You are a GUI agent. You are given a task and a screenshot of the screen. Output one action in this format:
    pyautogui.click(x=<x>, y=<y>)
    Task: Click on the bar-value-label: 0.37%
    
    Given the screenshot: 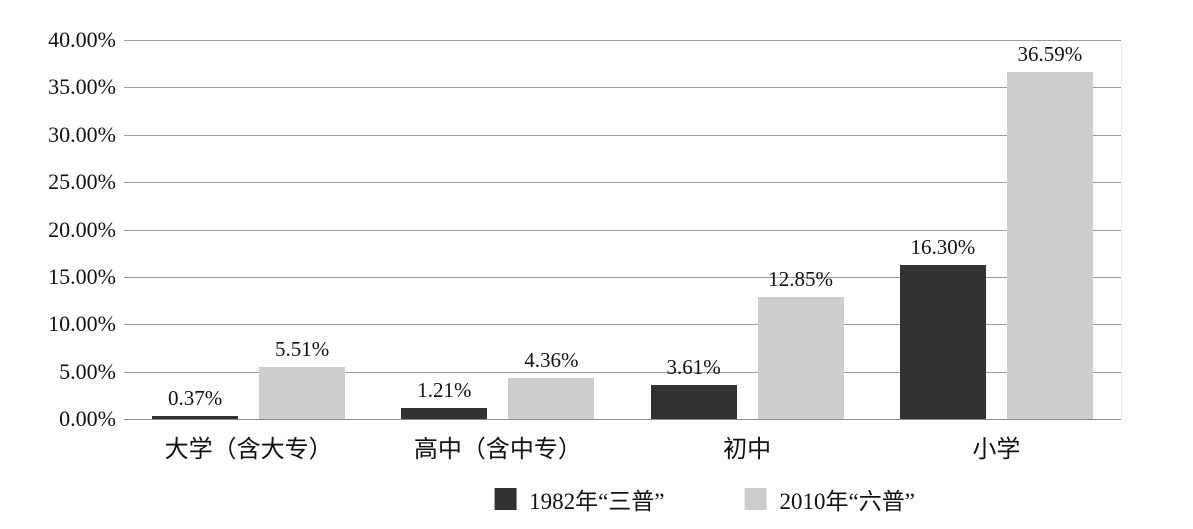 What is the action you would take?
    pyautogui.click(x=195, y=397)
    